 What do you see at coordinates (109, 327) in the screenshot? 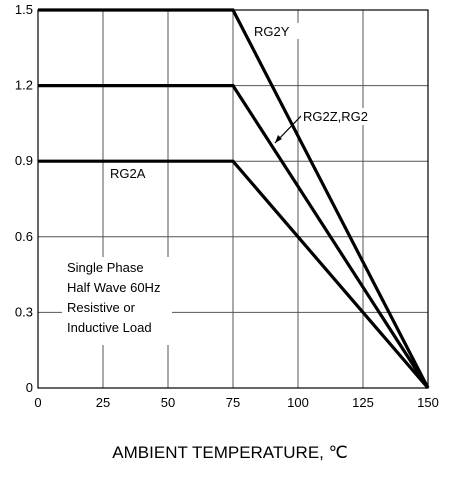
I see `annotation-line-4: Inductive Load` at bounding box center [109, 327].